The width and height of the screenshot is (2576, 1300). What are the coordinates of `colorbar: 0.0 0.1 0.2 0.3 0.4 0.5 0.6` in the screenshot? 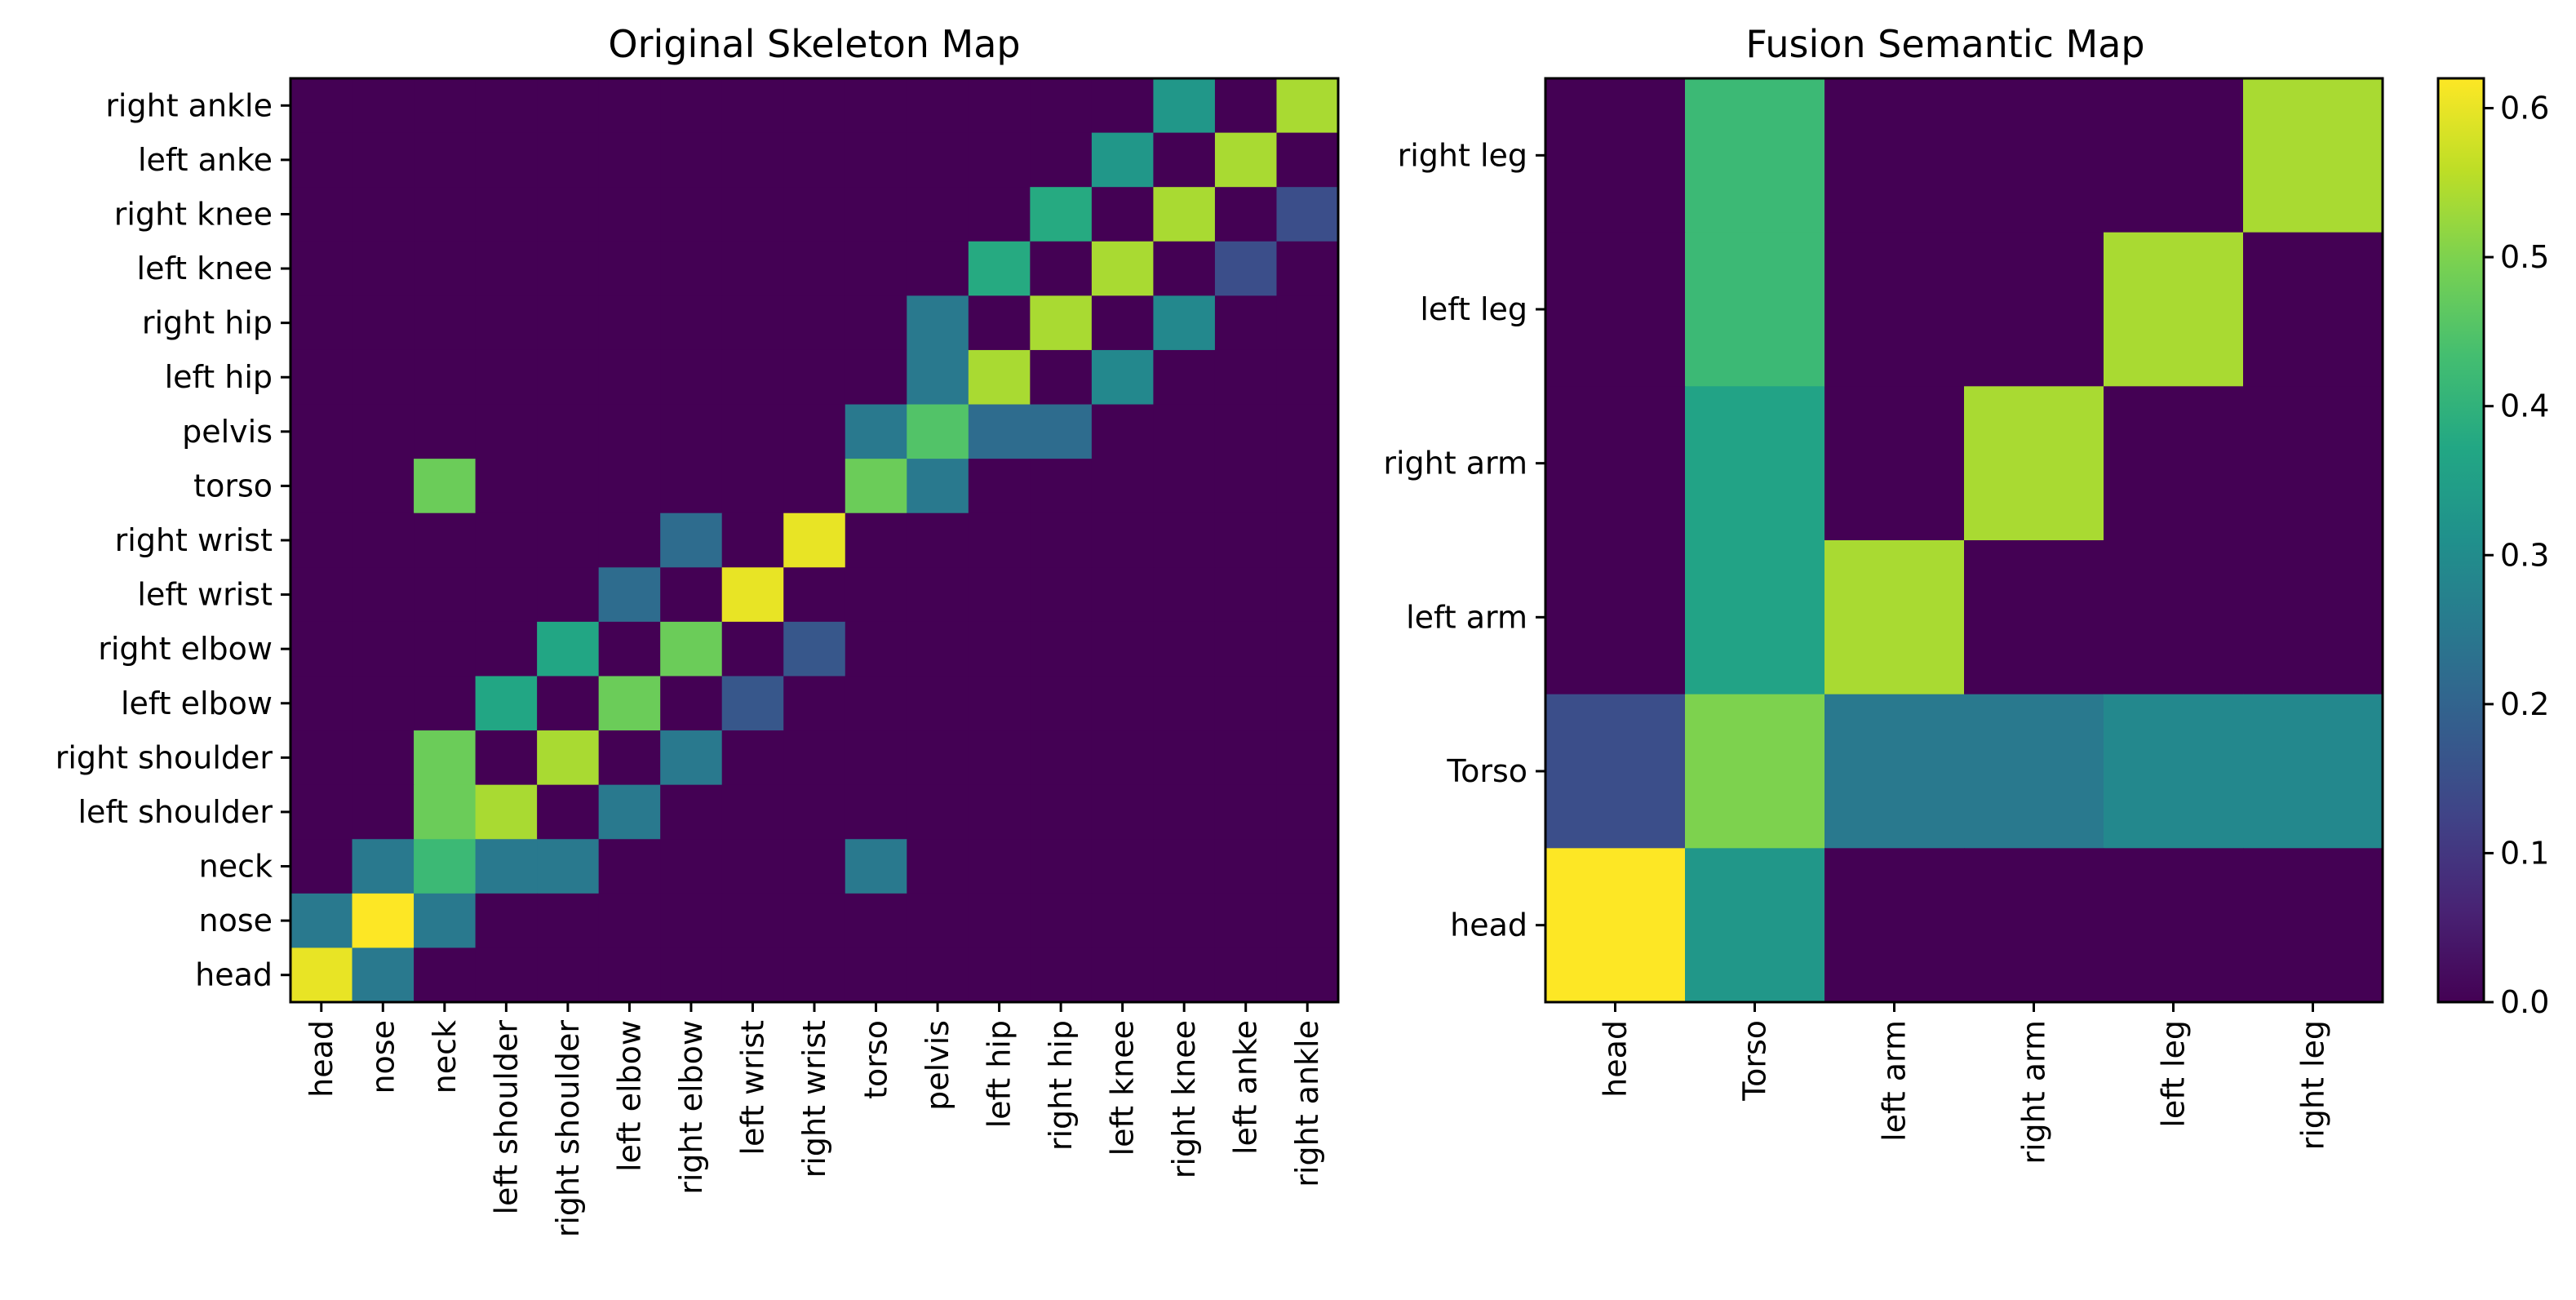 It's located at (2492, 548).